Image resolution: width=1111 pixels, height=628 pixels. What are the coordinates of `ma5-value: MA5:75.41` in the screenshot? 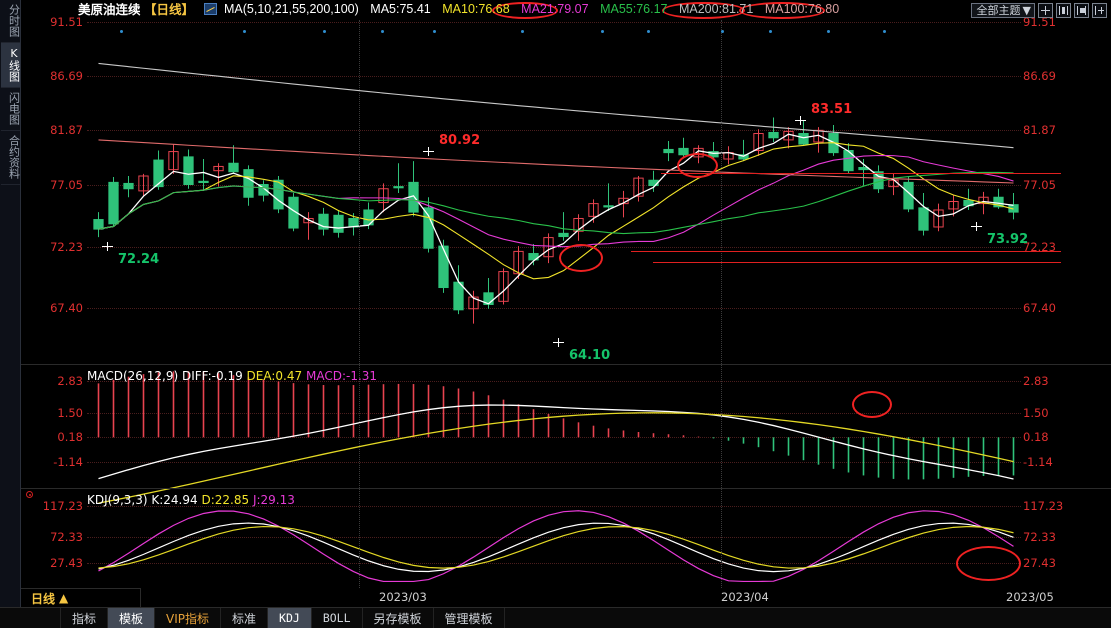 It's located at (400, 9).